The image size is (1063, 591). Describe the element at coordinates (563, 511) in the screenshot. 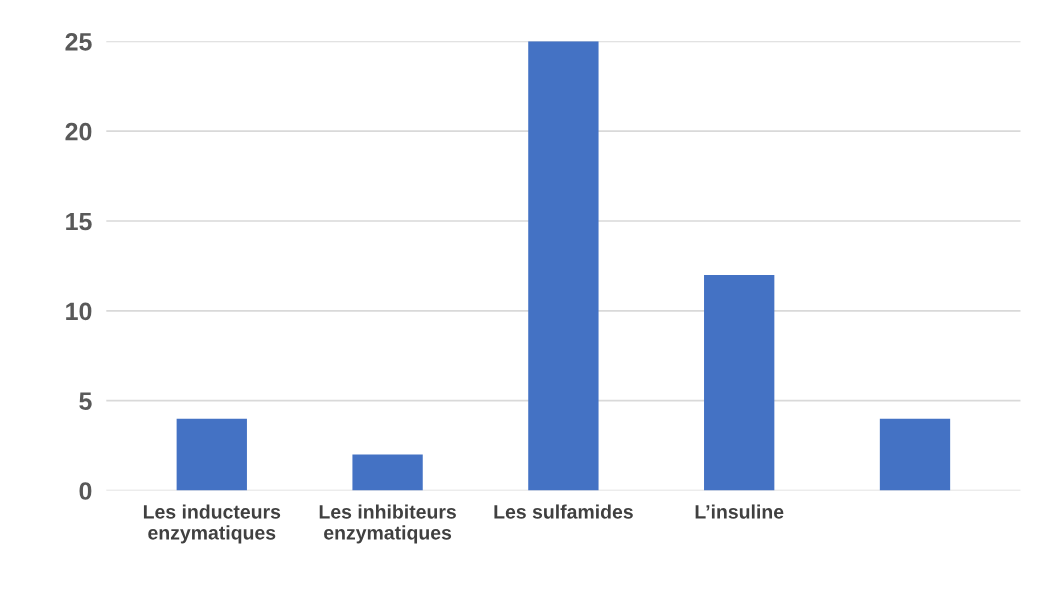

I see `x-tick-label: Les sulfamides` at that location.